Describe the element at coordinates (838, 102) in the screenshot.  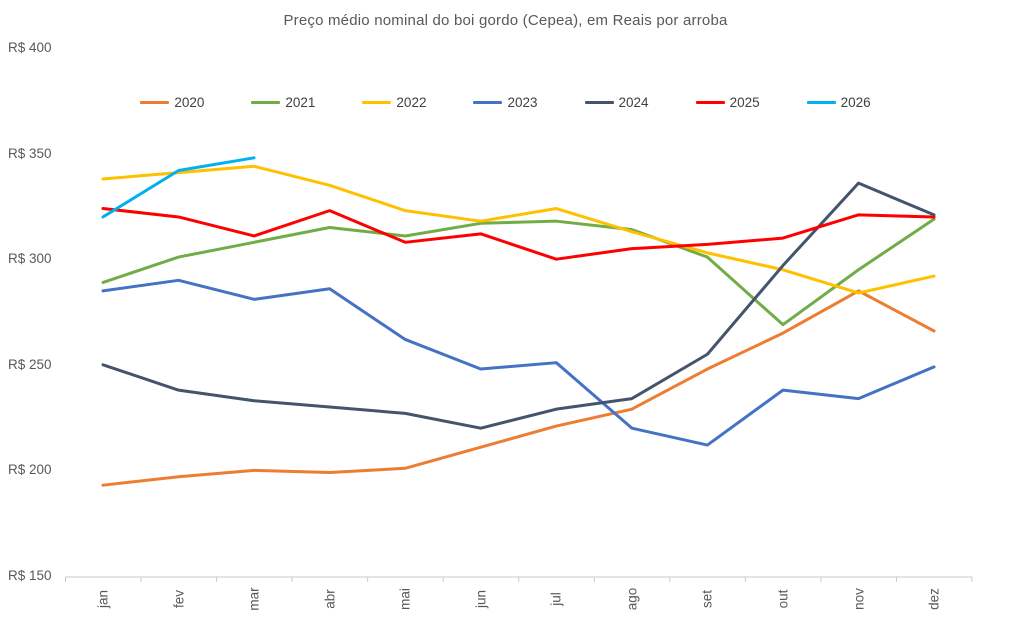
I see `legend-item-2026: 2026` at that location.